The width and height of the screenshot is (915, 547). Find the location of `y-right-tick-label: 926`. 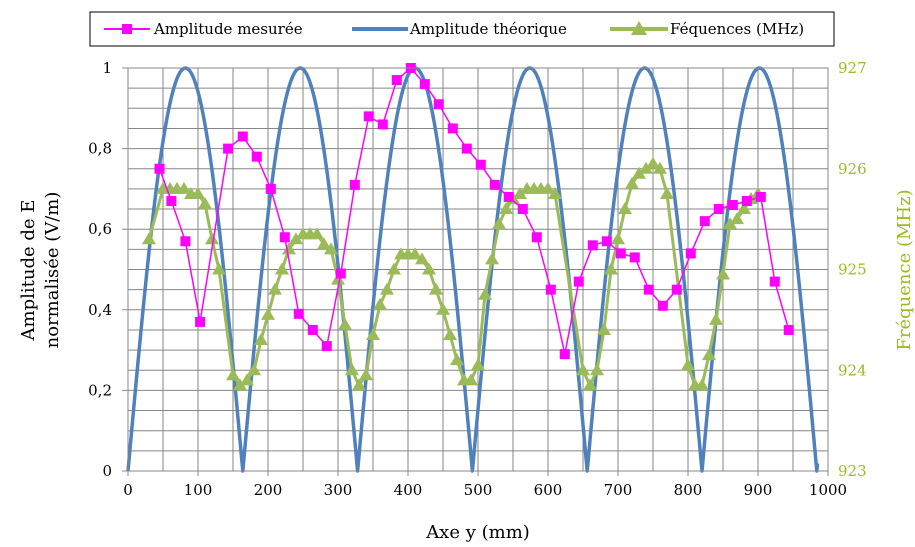

y-right-tick-label: 926 is located at coordinates (852, 169).